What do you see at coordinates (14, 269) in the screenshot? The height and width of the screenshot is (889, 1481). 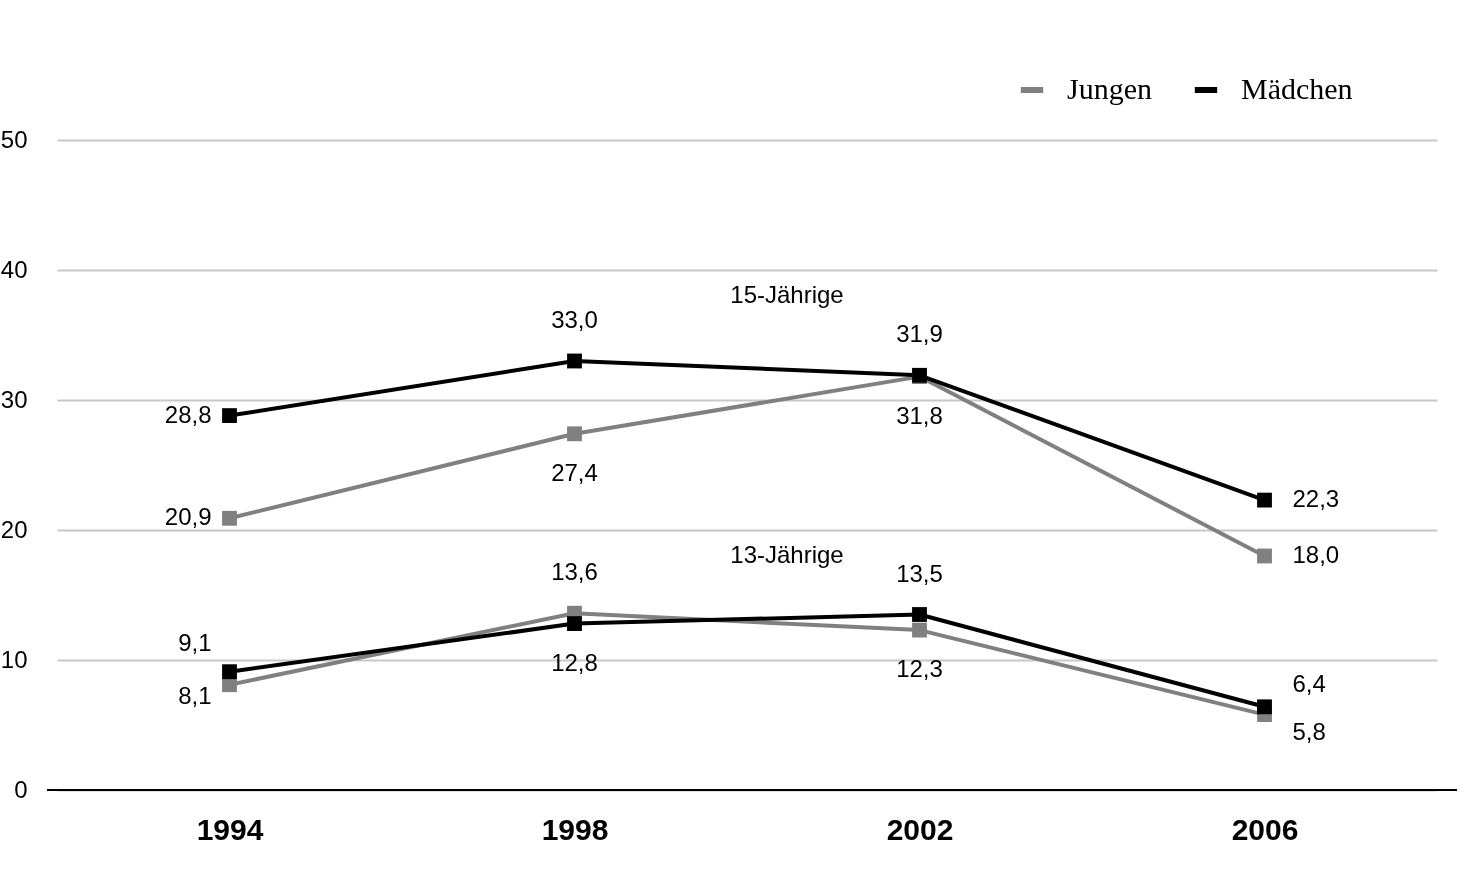 I see `y-tick-label: 40` at bounding box center [14, 269].